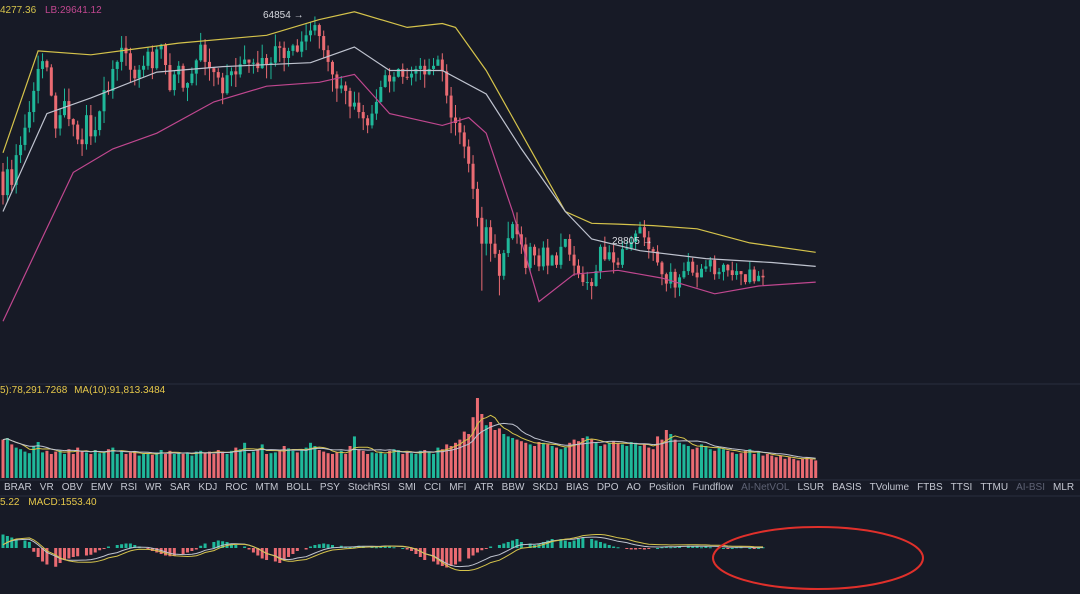 This screenshot has height=594, width=1080. I want to click on tab-position: Position, so click(666, 487).